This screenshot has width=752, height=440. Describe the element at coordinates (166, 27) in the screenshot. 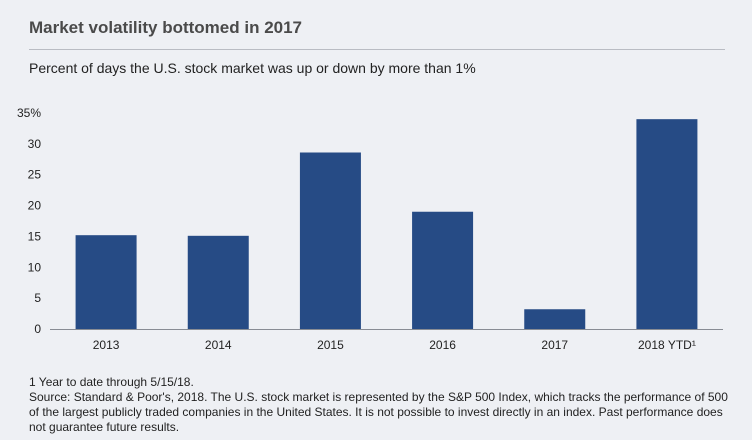

I see `chart-title: Market volatility bottomed in 2017` at that location.